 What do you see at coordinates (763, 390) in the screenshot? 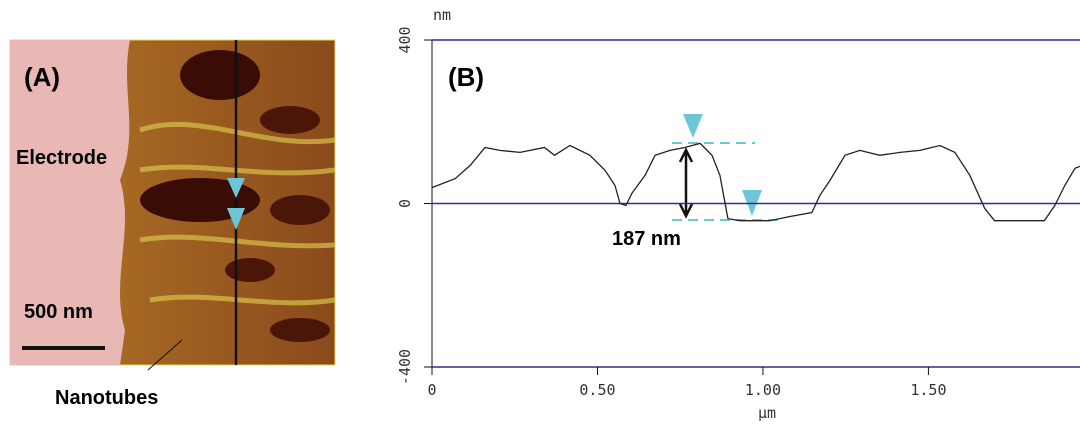
I see `x-tick-label: 1.00` at bounding box center [763, 390].